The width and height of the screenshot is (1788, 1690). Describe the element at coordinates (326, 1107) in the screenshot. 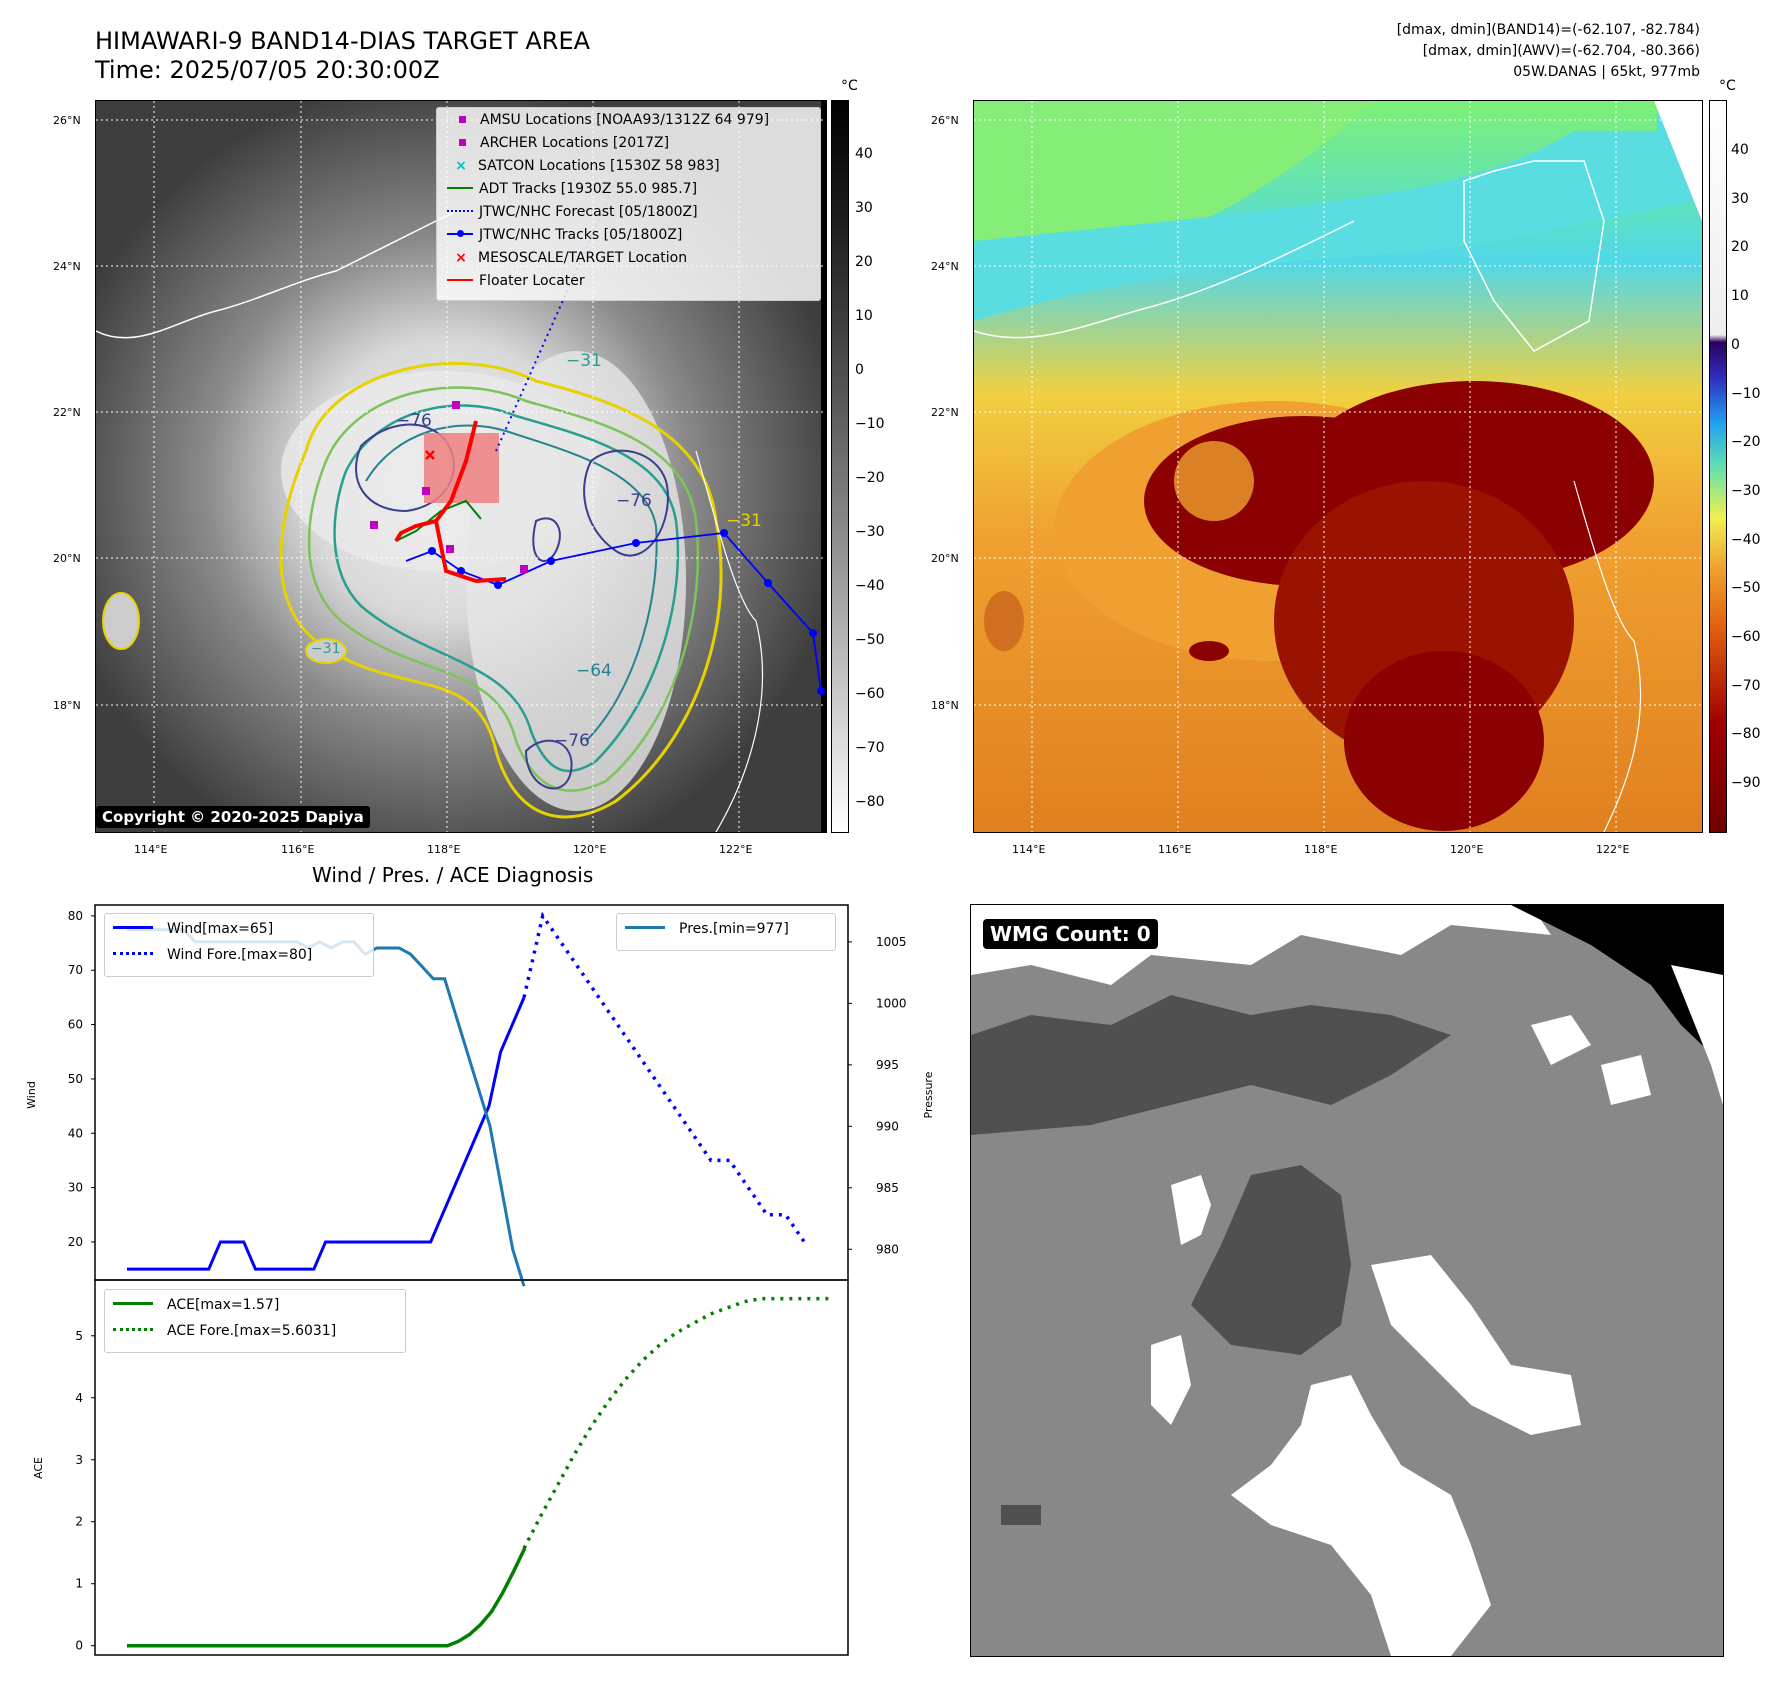

I see `pressure-series-line` at that location.